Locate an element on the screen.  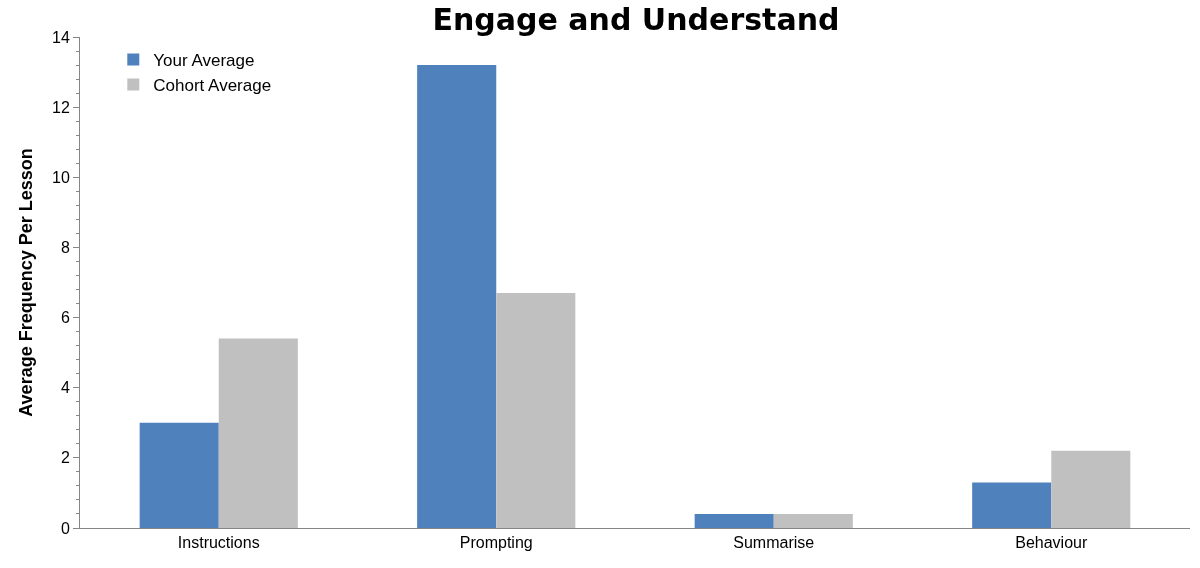
y-tick-label: 10 is located at coordinates (61, 177).